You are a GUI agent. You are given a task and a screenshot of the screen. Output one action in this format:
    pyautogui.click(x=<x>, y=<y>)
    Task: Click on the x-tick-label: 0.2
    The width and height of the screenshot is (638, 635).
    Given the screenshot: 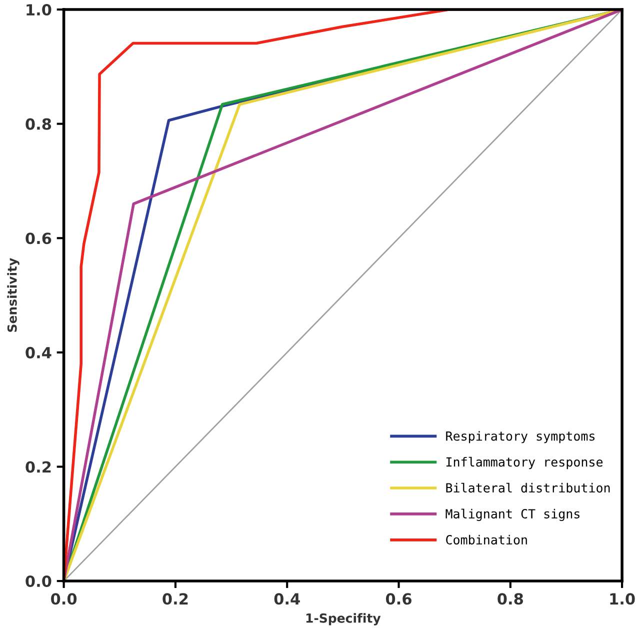 What is the action you would take?
    pyautogui.click(x=175, y=599)
    